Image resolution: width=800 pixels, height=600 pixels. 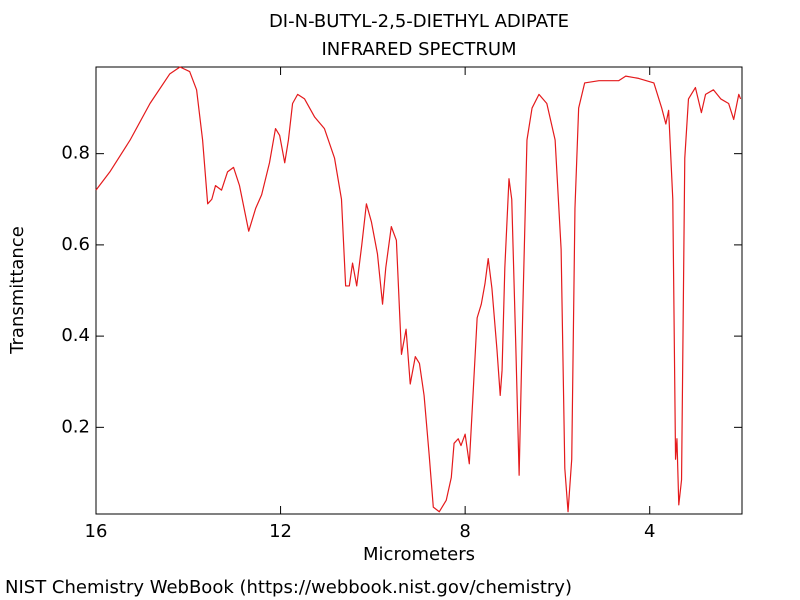 What do you see at coordinates (419, 554) in the screenshot?
I see `x-axis-label: Micrometers` at bounding box center [419, 554].